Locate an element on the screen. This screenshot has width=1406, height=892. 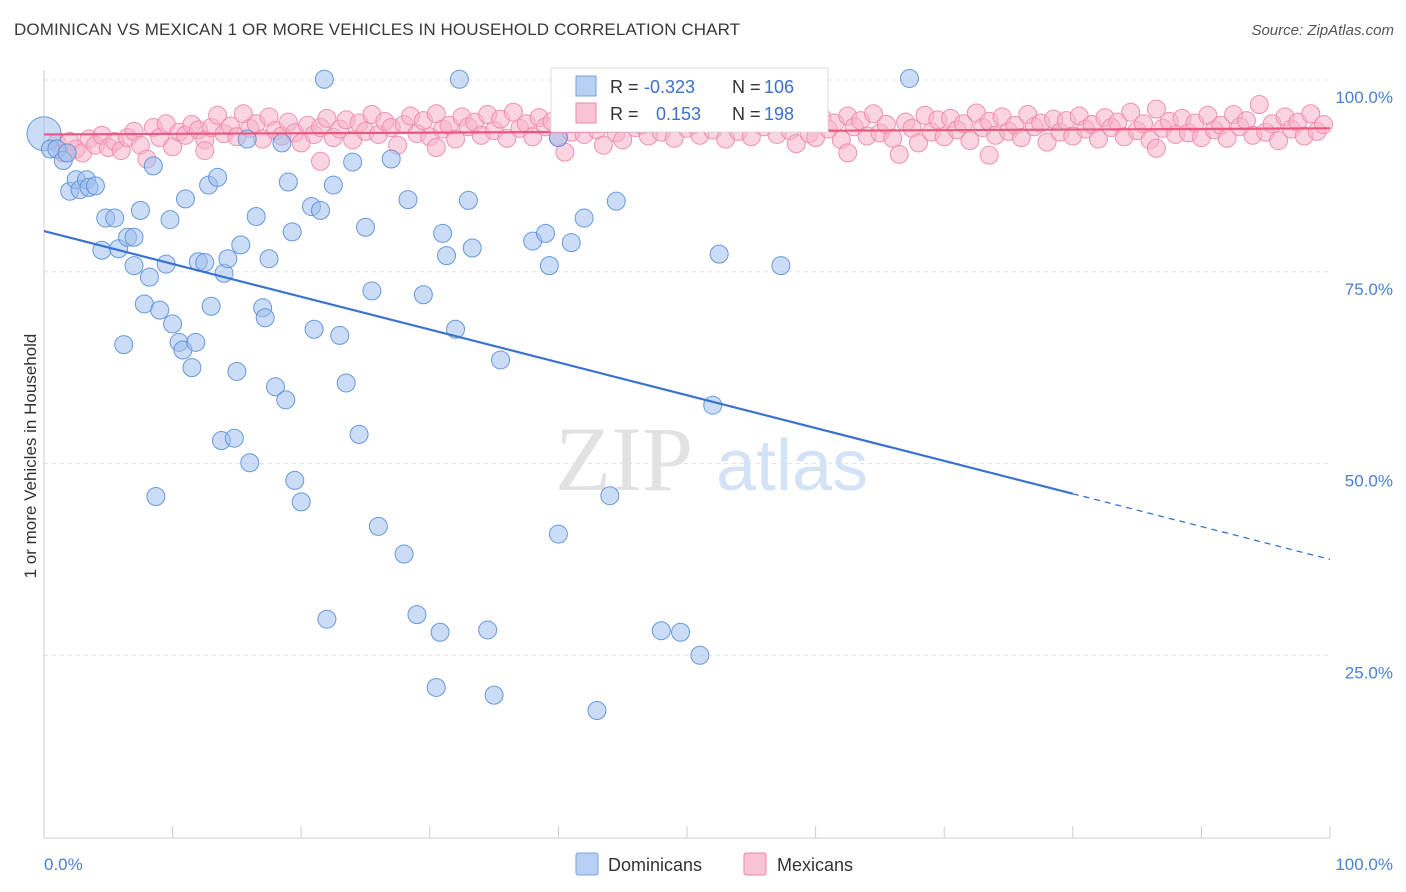
chart-source: Source: ZipAtlas.com is located at coordinates (1322, 30).